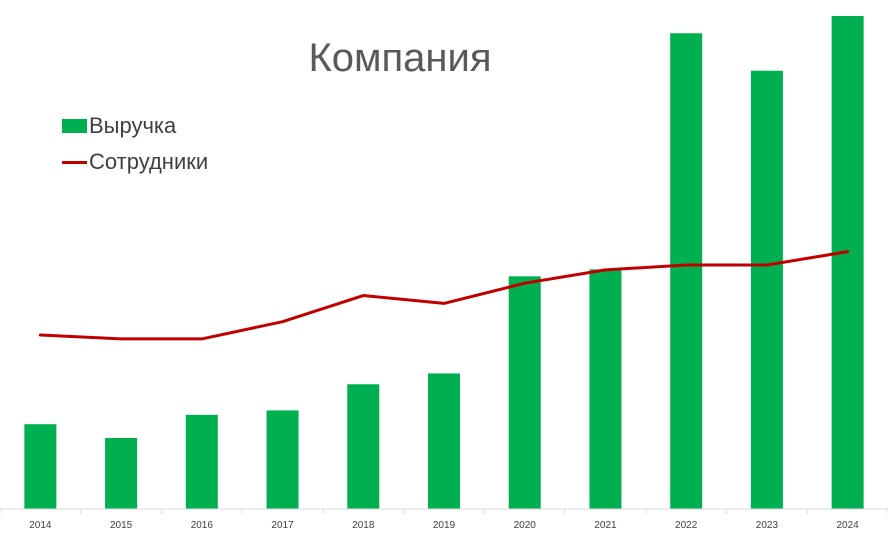 This screenshot has height=537, width=888. Describe the element at coordinates (524, 392) in the screenshot. I see `bar-revenue-2020` at that location.